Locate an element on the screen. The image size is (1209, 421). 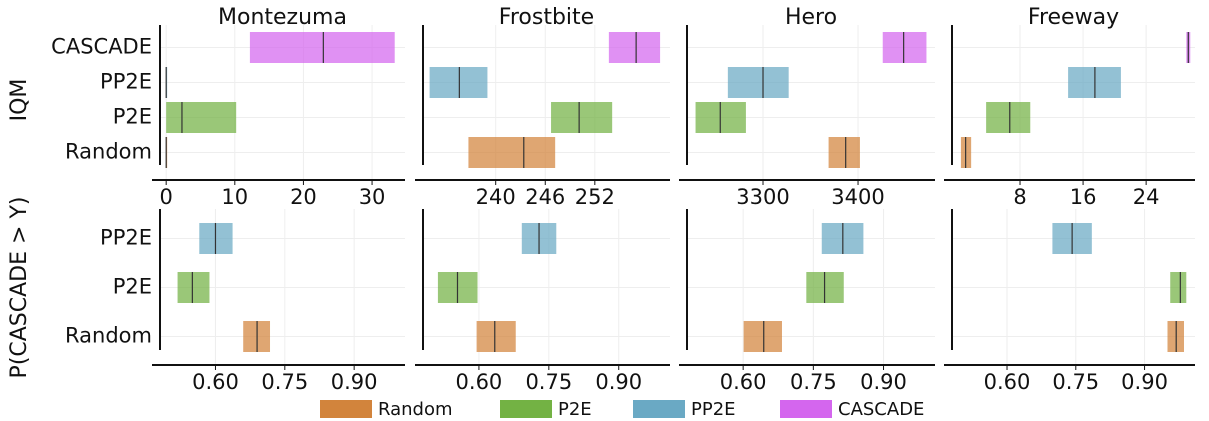
x-tick-label: 240 is located at coordinates (496, 197).